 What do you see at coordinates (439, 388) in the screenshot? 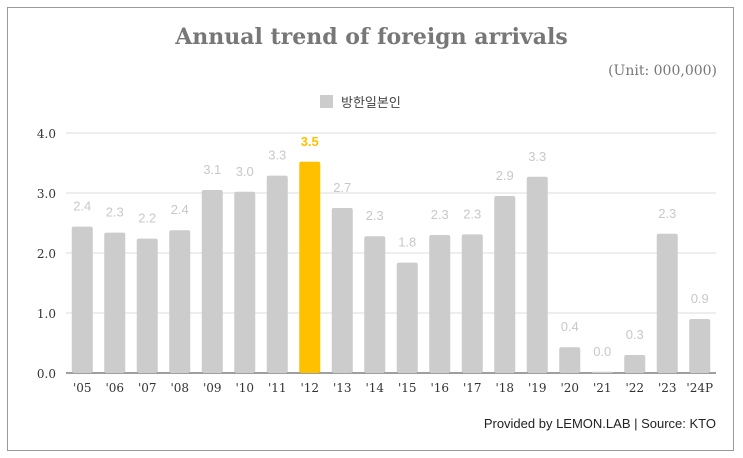
I see `x-tick-label: '16` at bounding box center [439, 388].